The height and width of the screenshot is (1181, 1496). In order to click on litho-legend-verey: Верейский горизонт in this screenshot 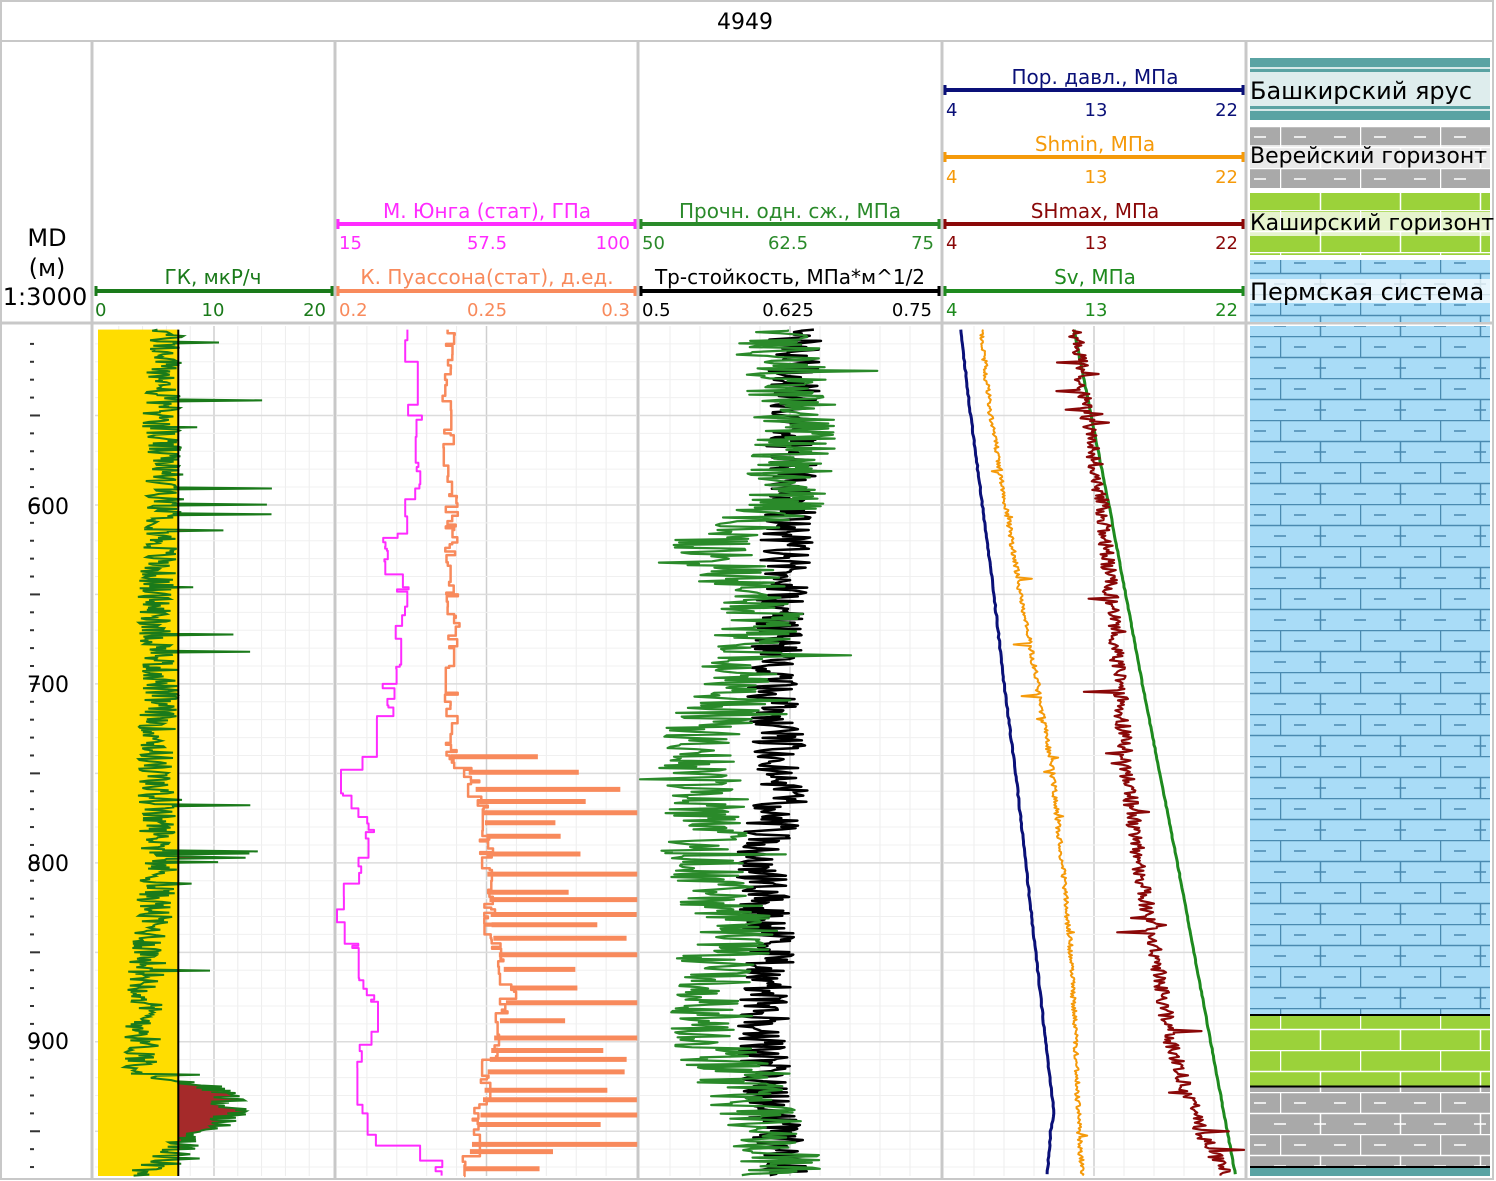, I will do `click(1369, 156)`.